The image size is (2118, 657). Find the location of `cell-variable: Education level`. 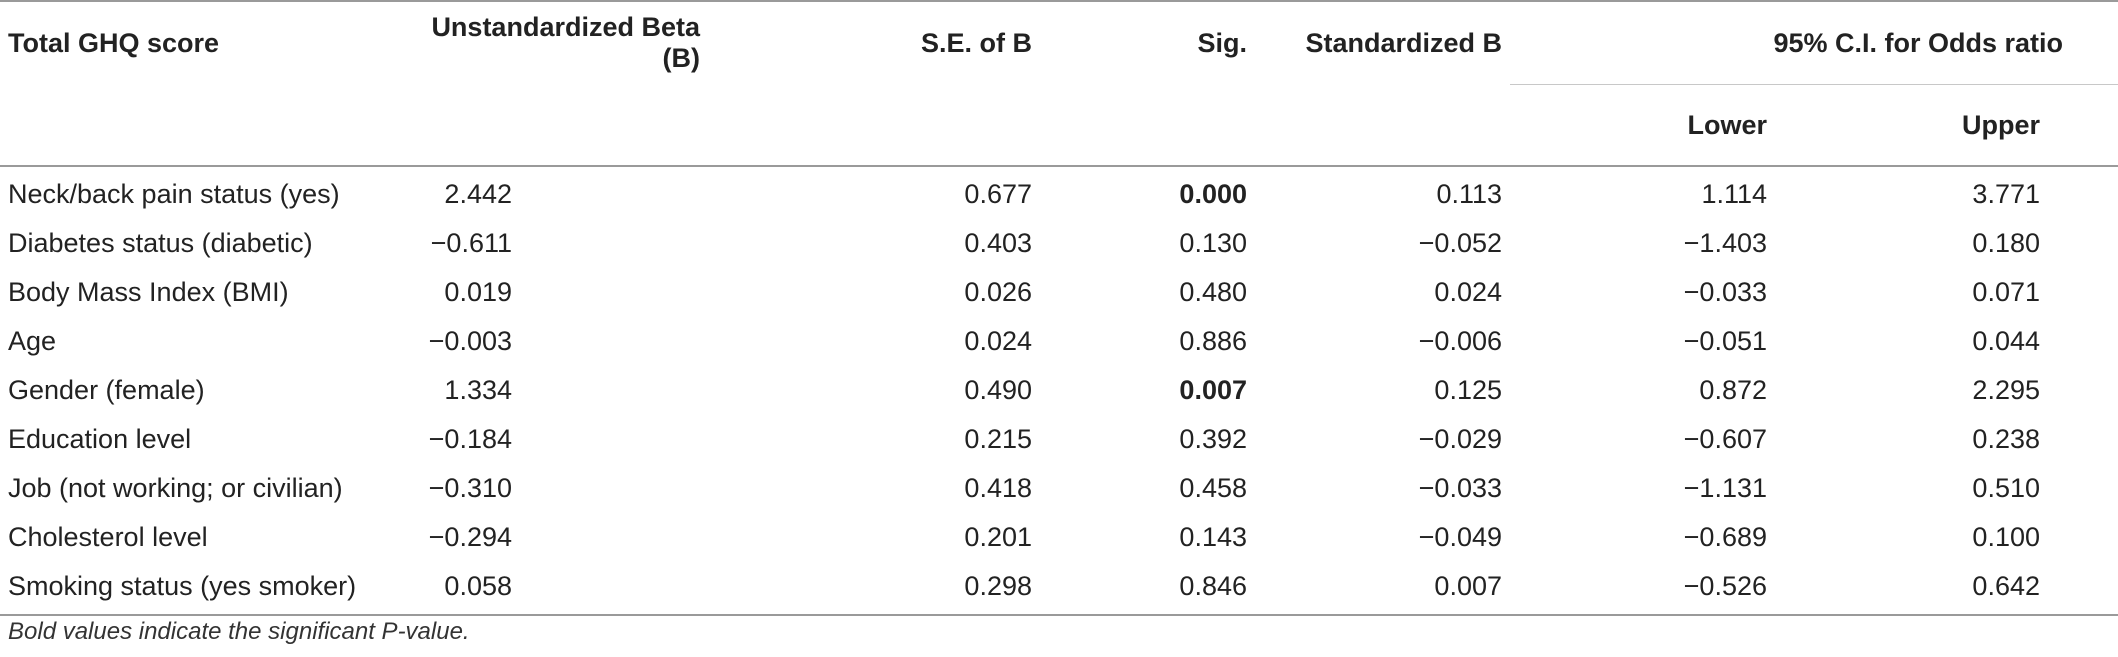

cell-variable: Education level is located at coordinates (100, 439).